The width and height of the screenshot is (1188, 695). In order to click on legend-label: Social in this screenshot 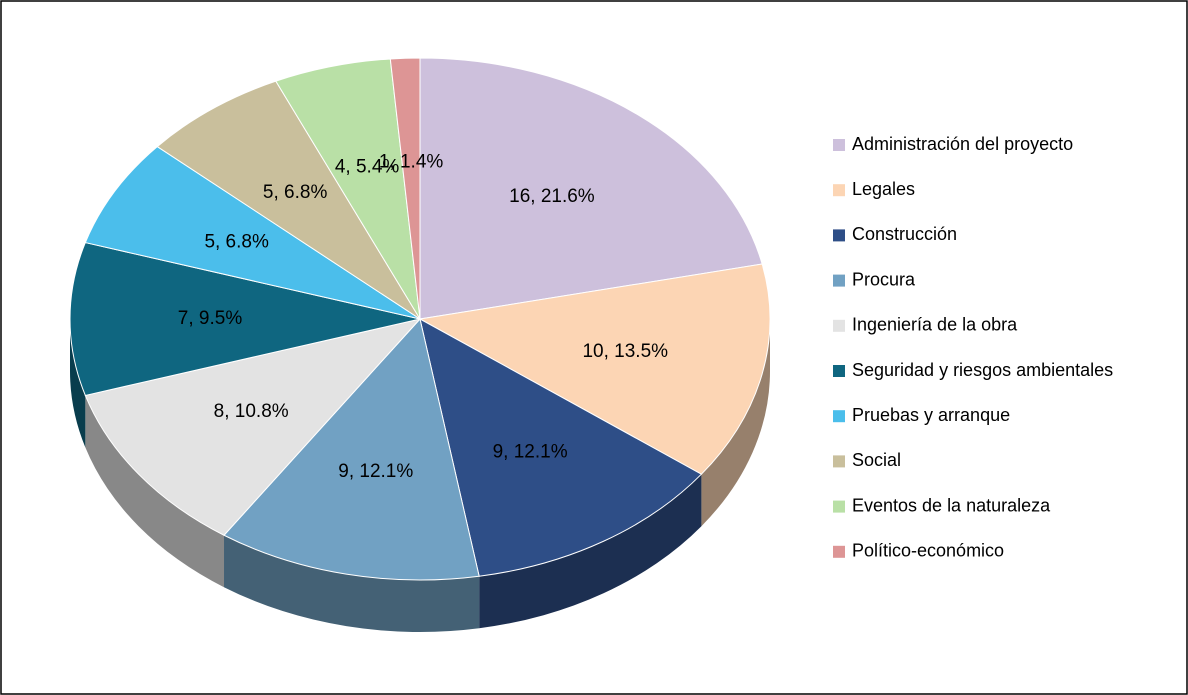, I will do `click(876, 460)`.